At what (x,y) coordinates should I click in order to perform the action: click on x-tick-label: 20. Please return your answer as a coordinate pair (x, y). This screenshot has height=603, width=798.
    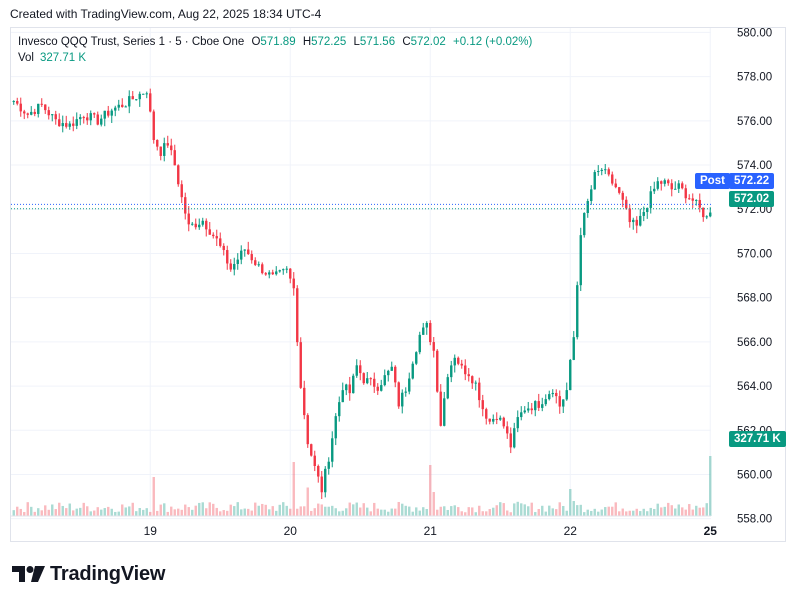
    Looking at the image, I should click on (291, 531).